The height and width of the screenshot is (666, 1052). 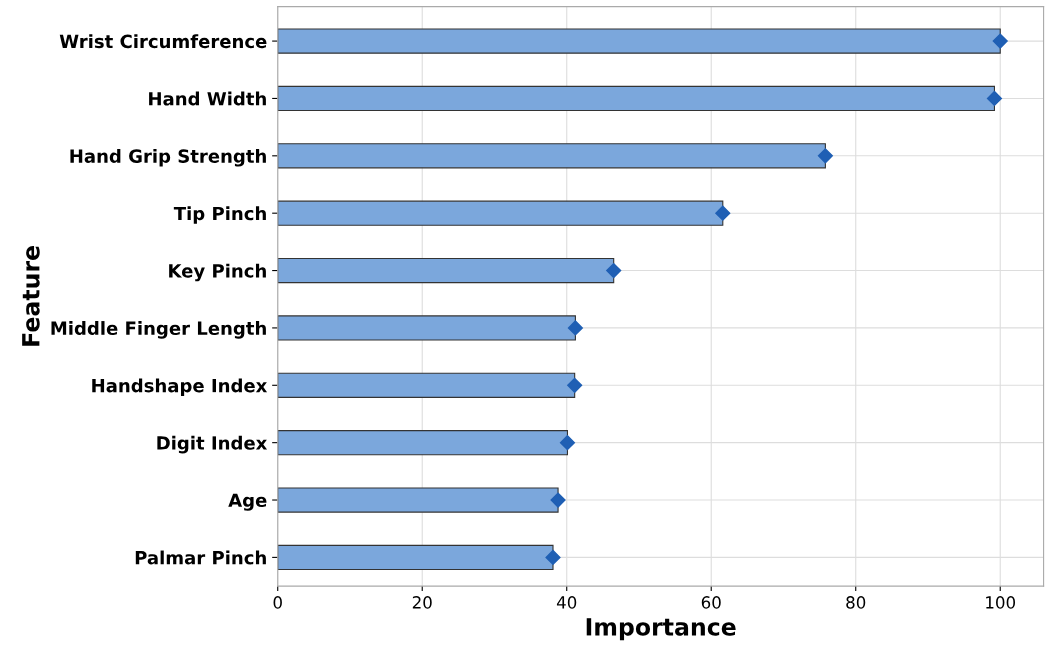 I want to click on x-tick-label: 100, so click(x=1001, y=602).